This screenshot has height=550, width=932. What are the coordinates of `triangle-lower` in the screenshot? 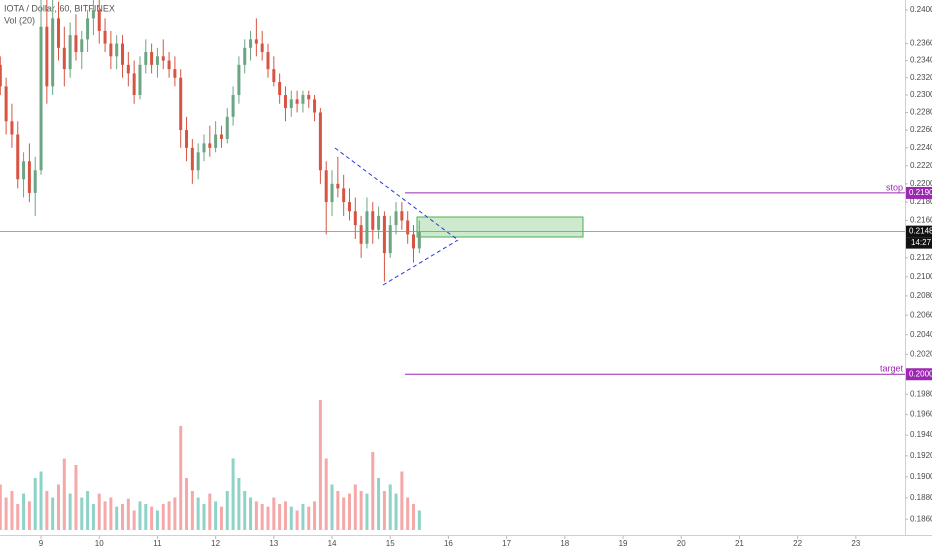 It's located at (420, 262).